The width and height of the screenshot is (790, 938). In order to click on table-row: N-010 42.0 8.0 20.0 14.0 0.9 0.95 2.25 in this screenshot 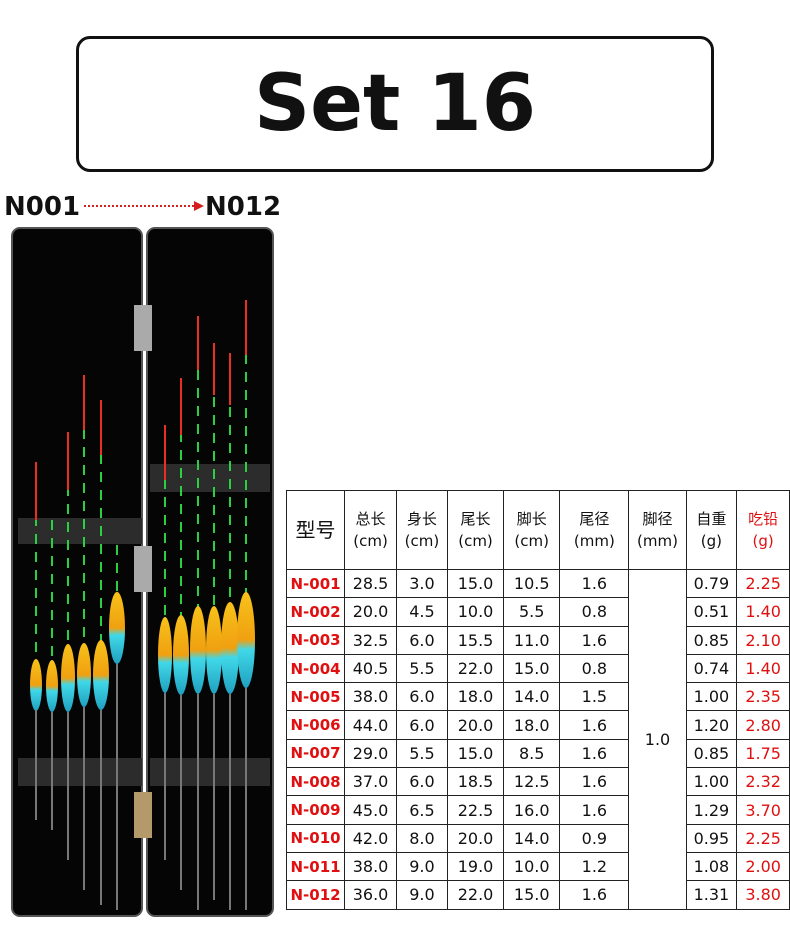, I will do `click(537, 838)`.